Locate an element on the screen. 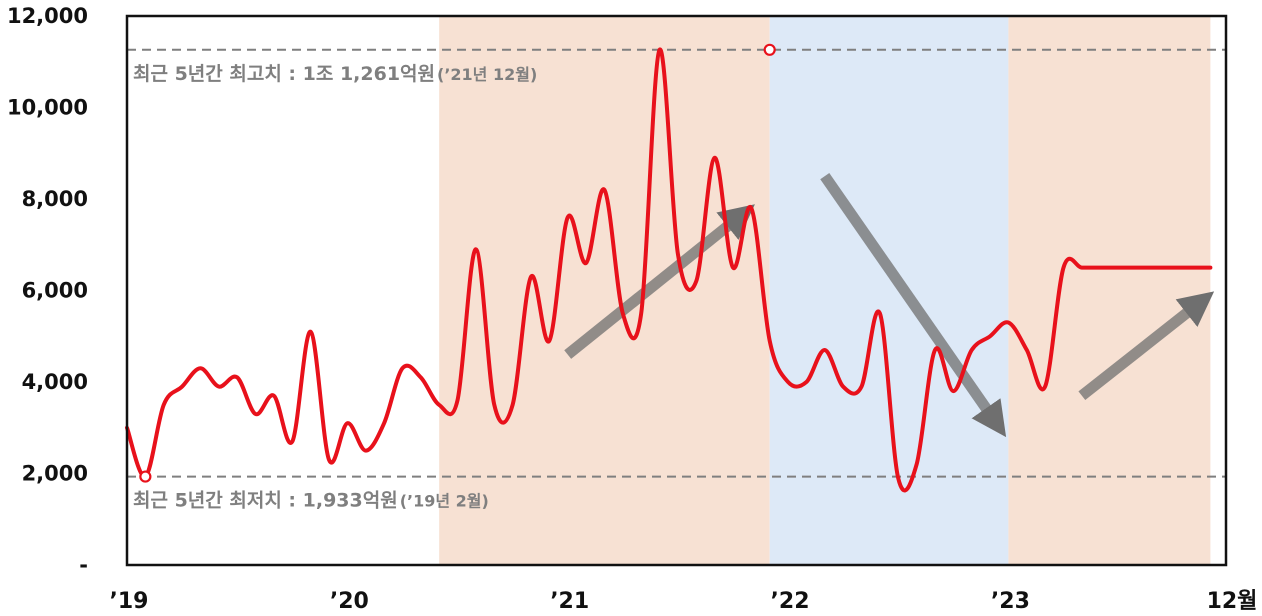 The image size is (1262, 616). x-tick-label: ’22 is located at coordinates (790, 601).